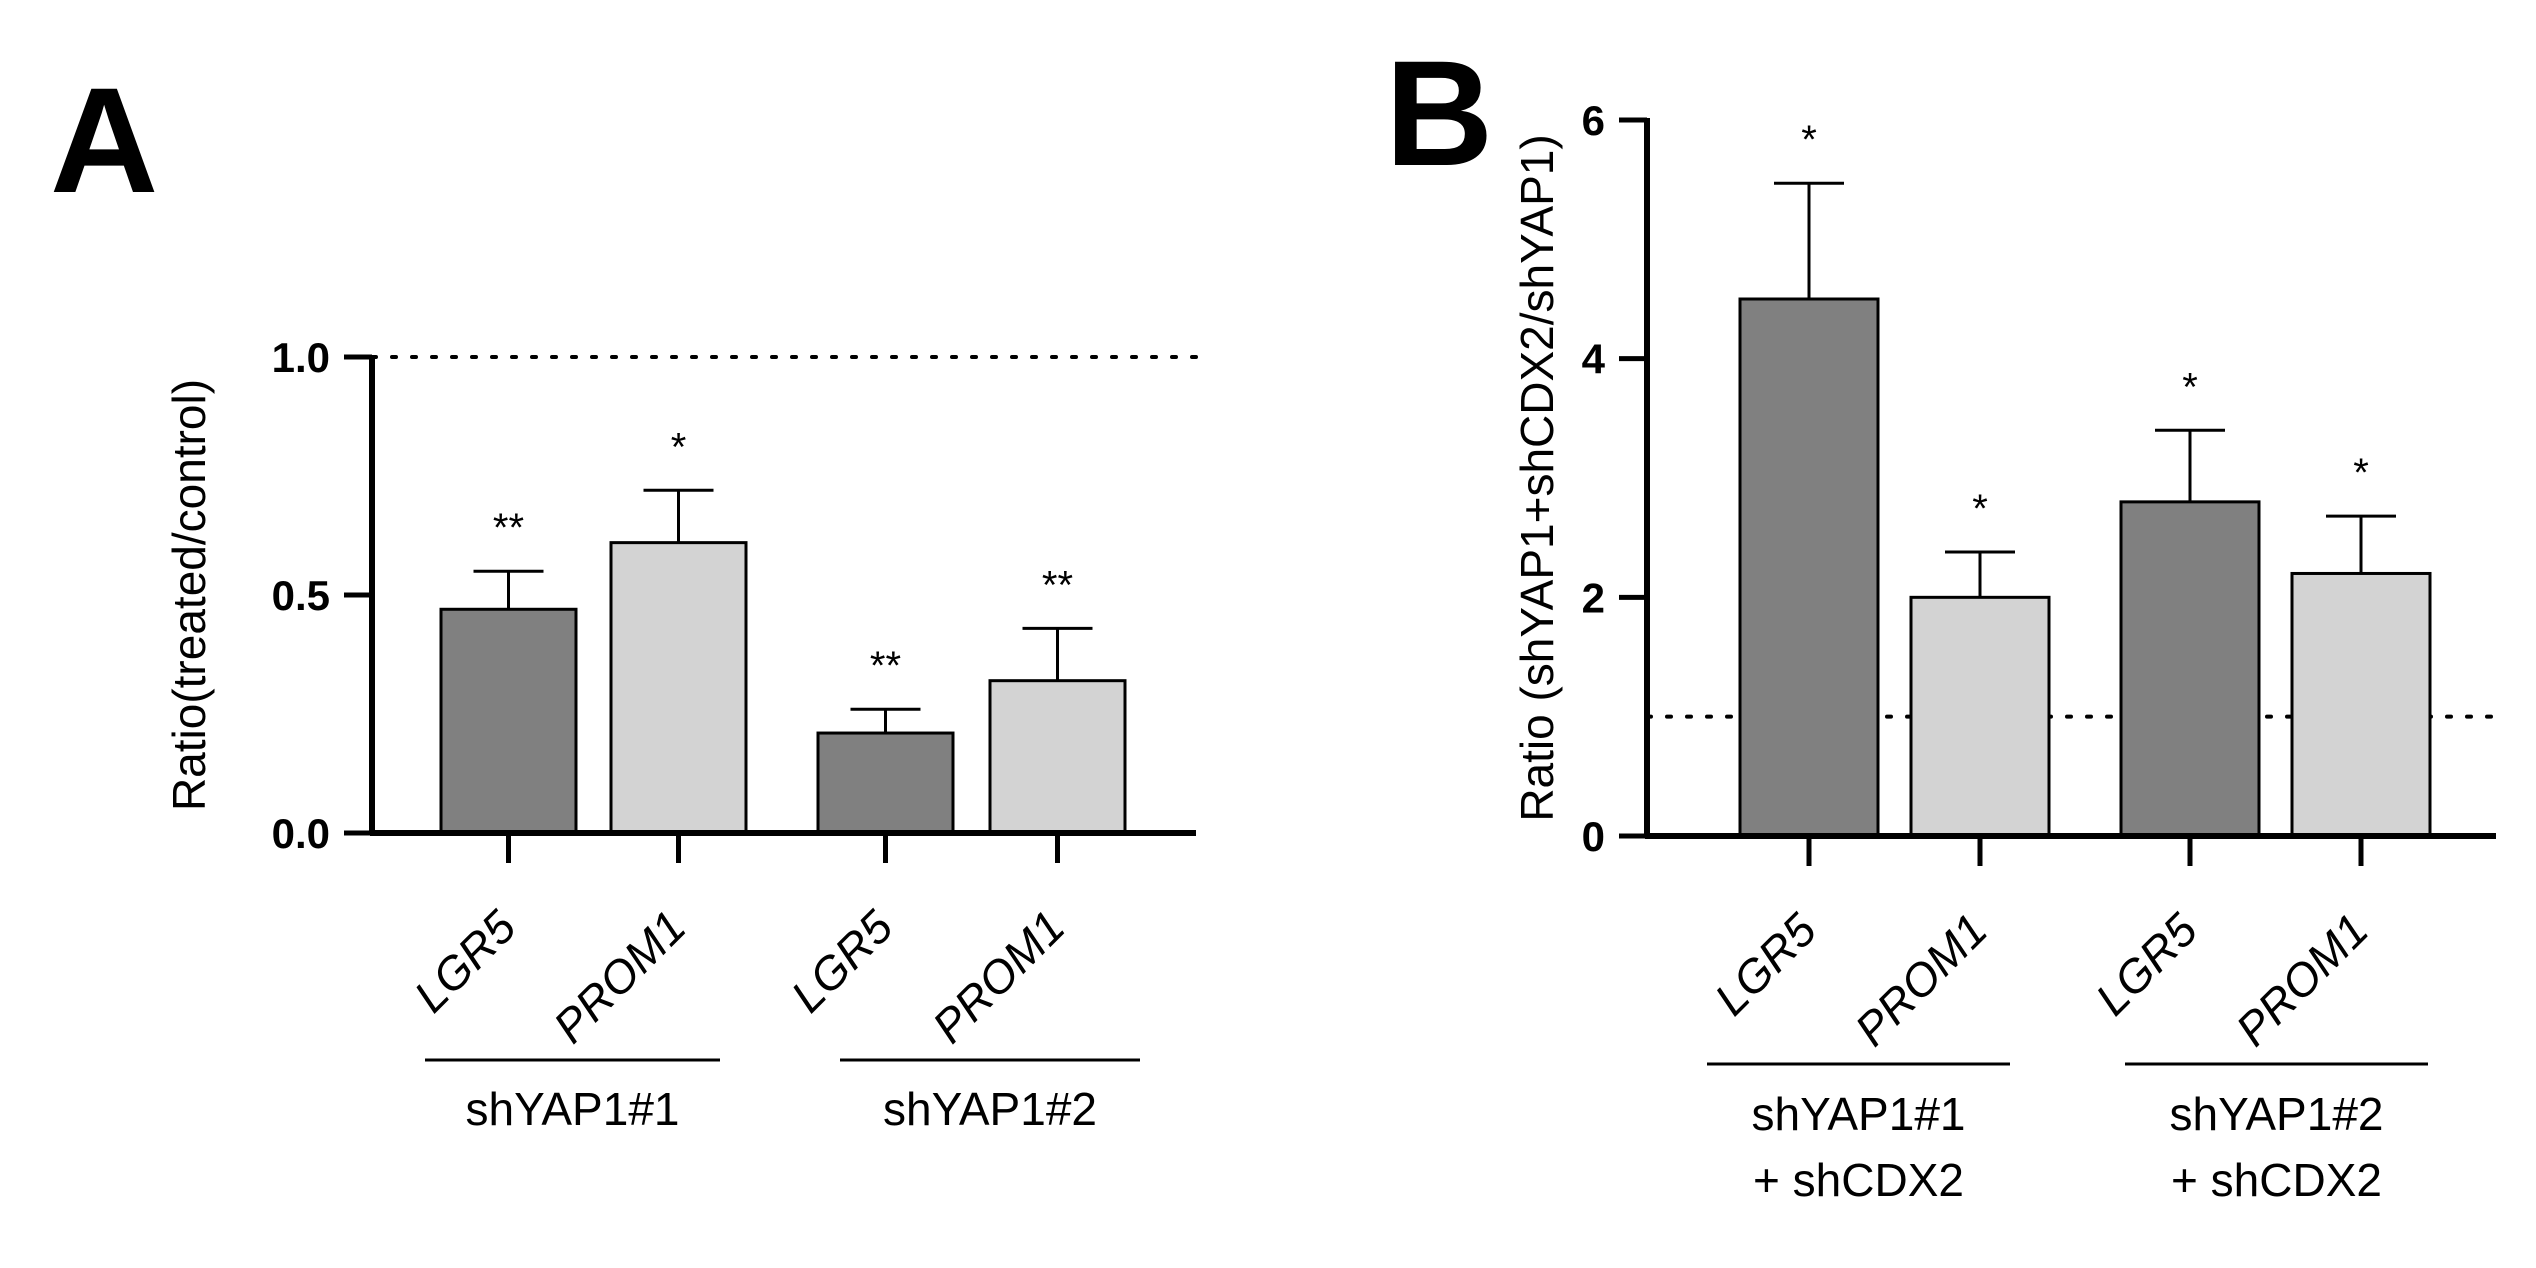 The image size is (2536, 1268). I want to click on panel-a-letter: A, so click(104, 140).